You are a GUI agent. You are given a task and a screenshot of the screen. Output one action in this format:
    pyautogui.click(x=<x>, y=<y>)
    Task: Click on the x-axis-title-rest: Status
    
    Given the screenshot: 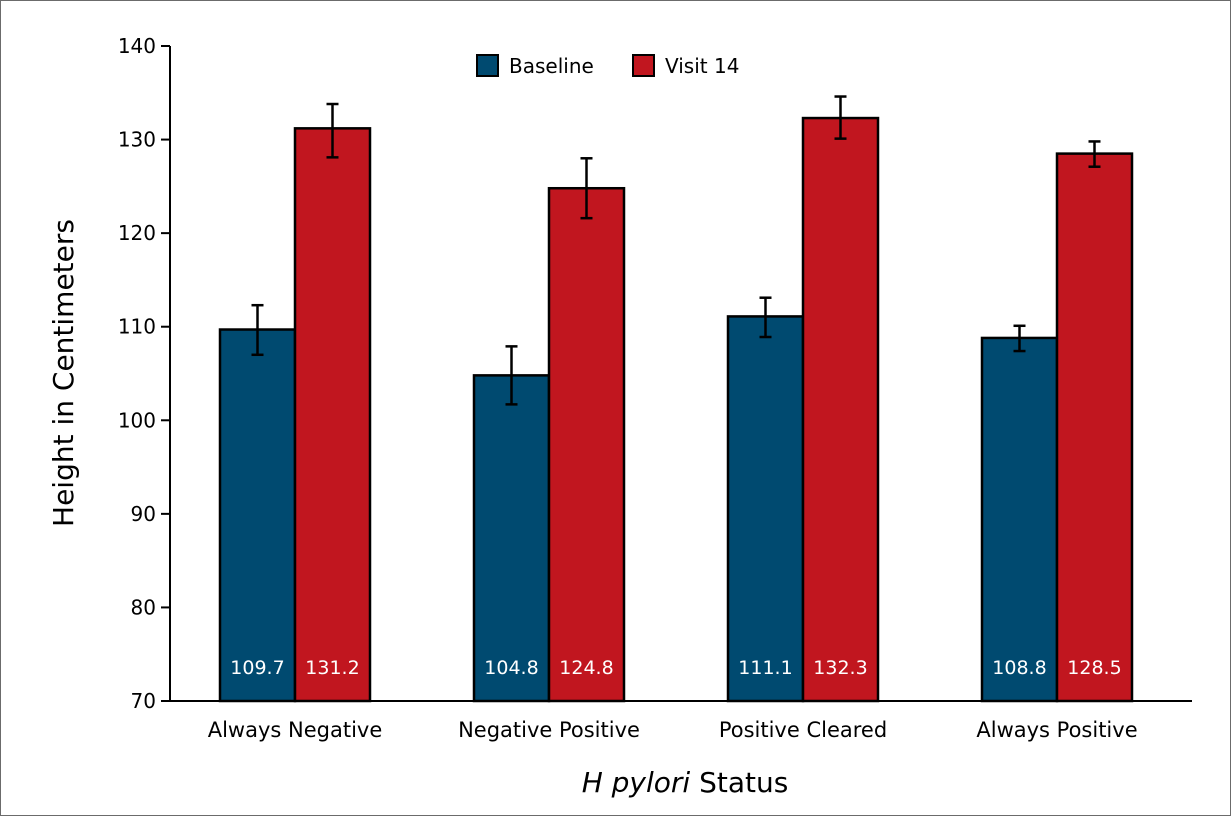 What is the action you would take?
    pyautogui.click(x=739, y=782)
    